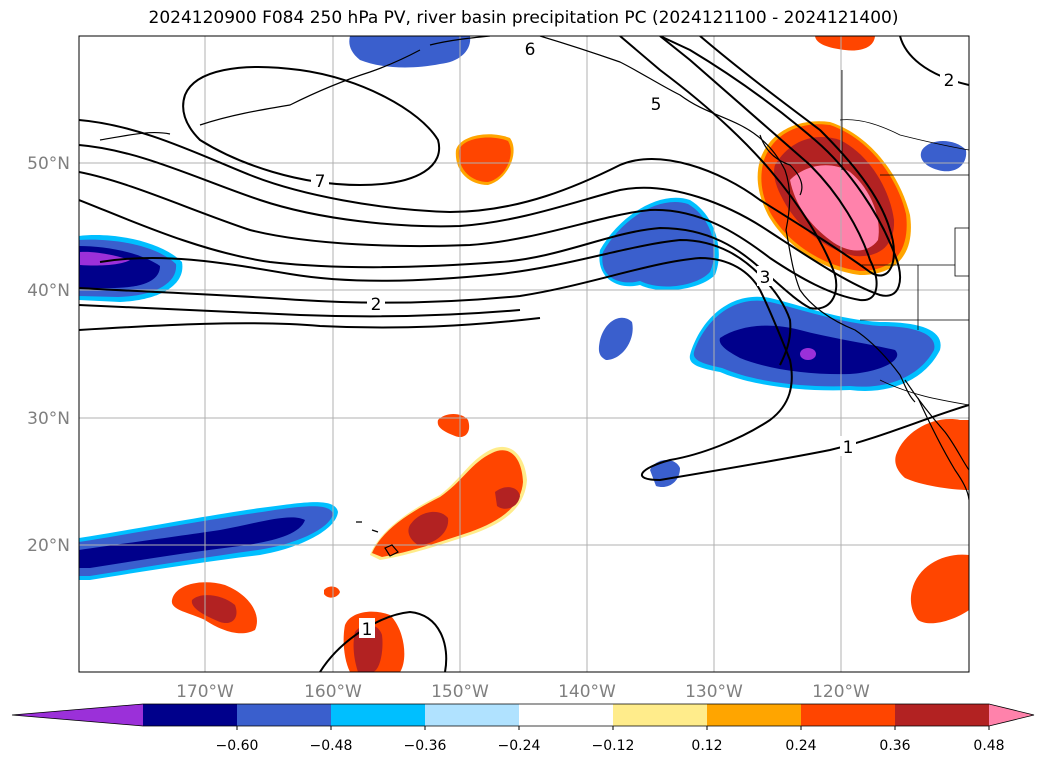 This screenshot has width=1047, height=765. What do you see at coordinates (1011, 715) in the screenshot?
I see `colorbar-extend-max` at bounding box center [1011, 715].